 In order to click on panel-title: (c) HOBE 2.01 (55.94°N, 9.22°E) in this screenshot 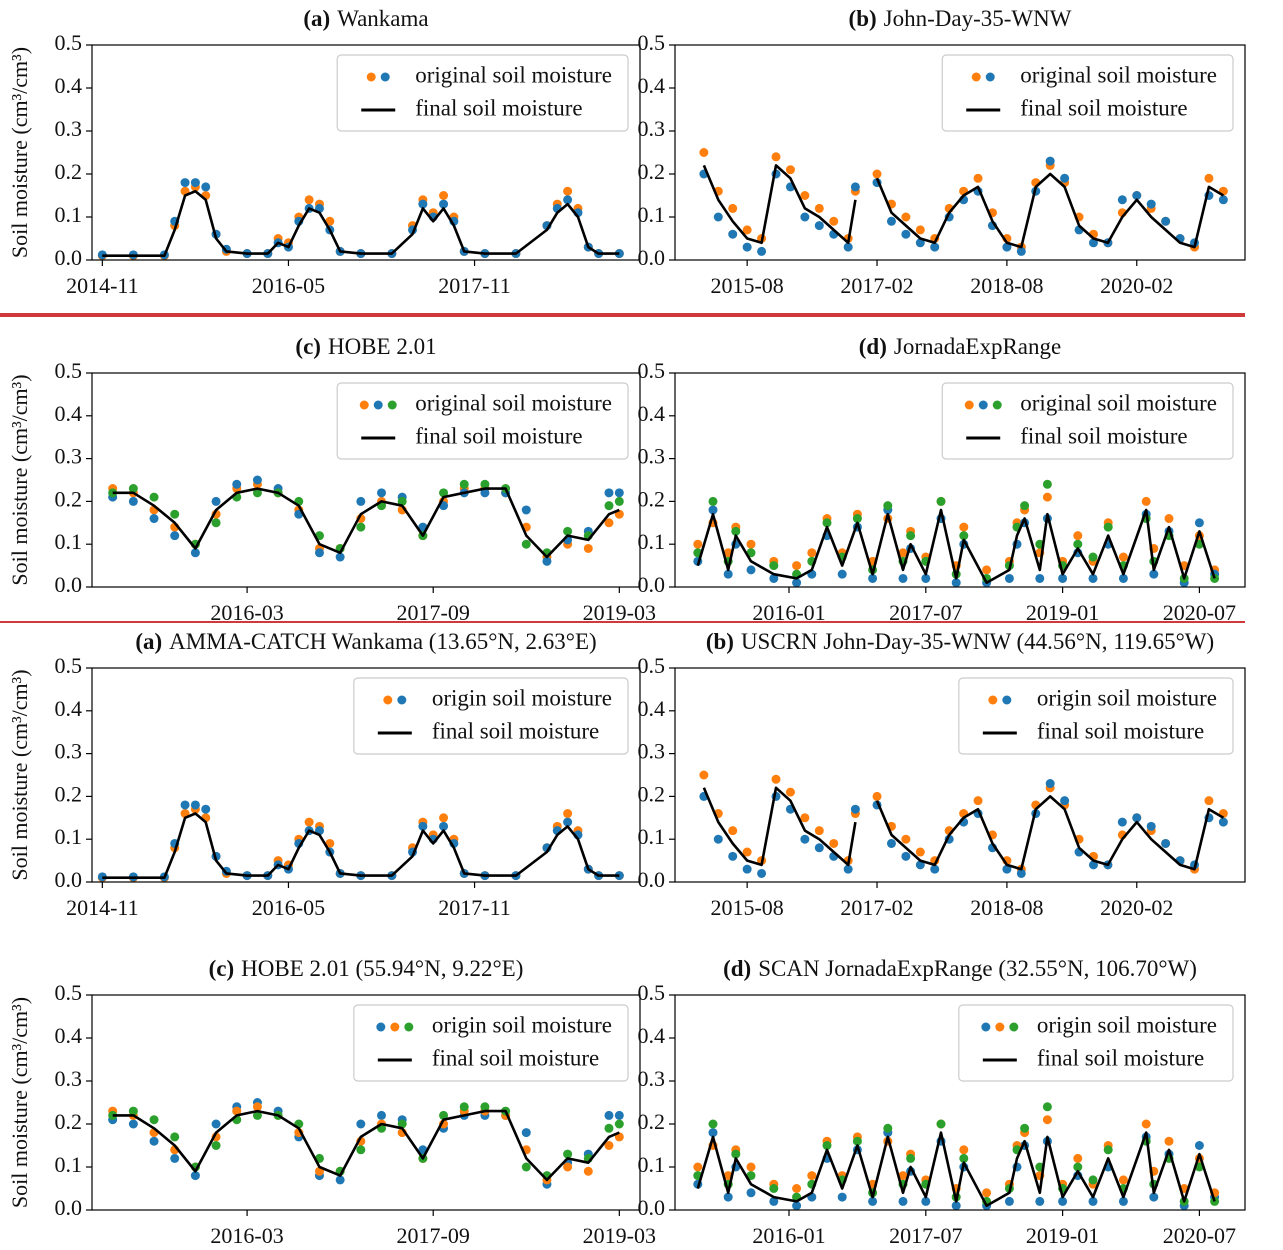, I will do `click(366, 968)`.